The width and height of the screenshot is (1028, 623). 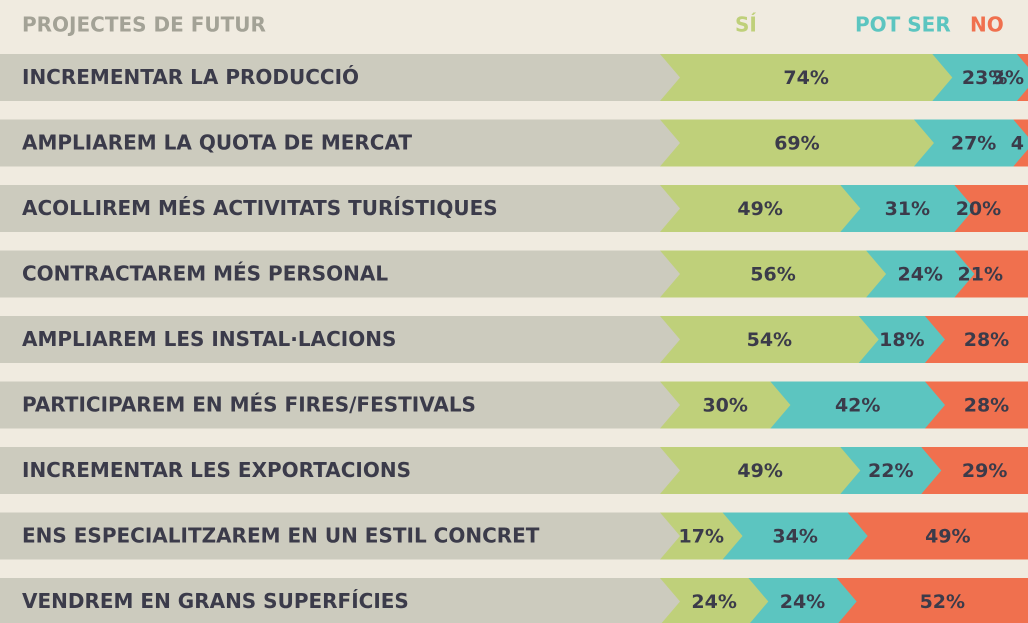 I want to click on data-label: 3%, so click(x=1008, y=78).